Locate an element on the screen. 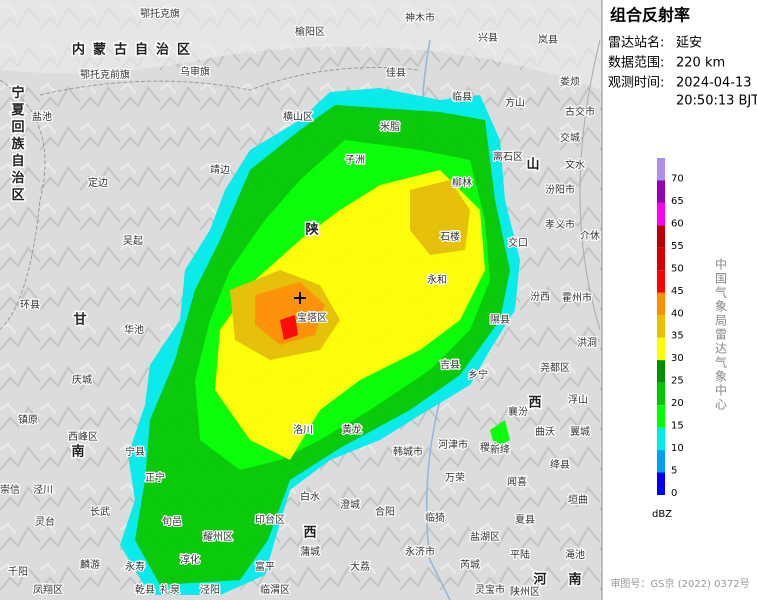  place-label: 交口 is located at coordinates (518, 242).